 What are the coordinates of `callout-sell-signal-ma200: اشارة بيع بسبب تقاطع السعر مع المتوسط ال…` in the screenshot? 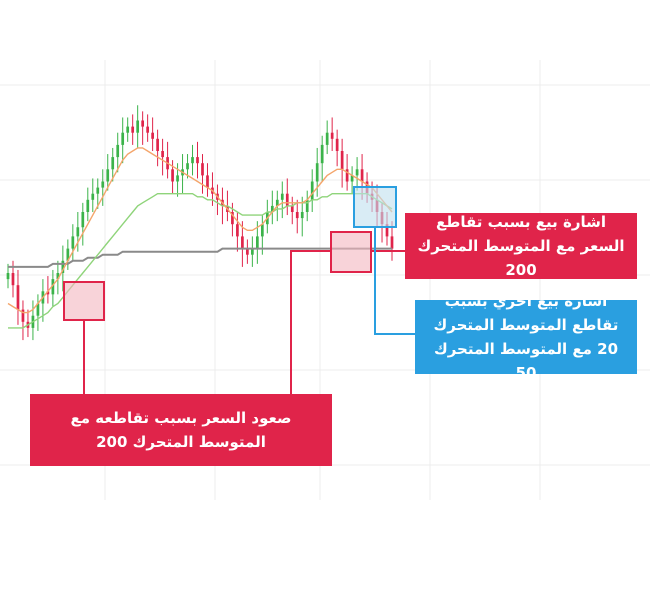 It's located at (521, 246).